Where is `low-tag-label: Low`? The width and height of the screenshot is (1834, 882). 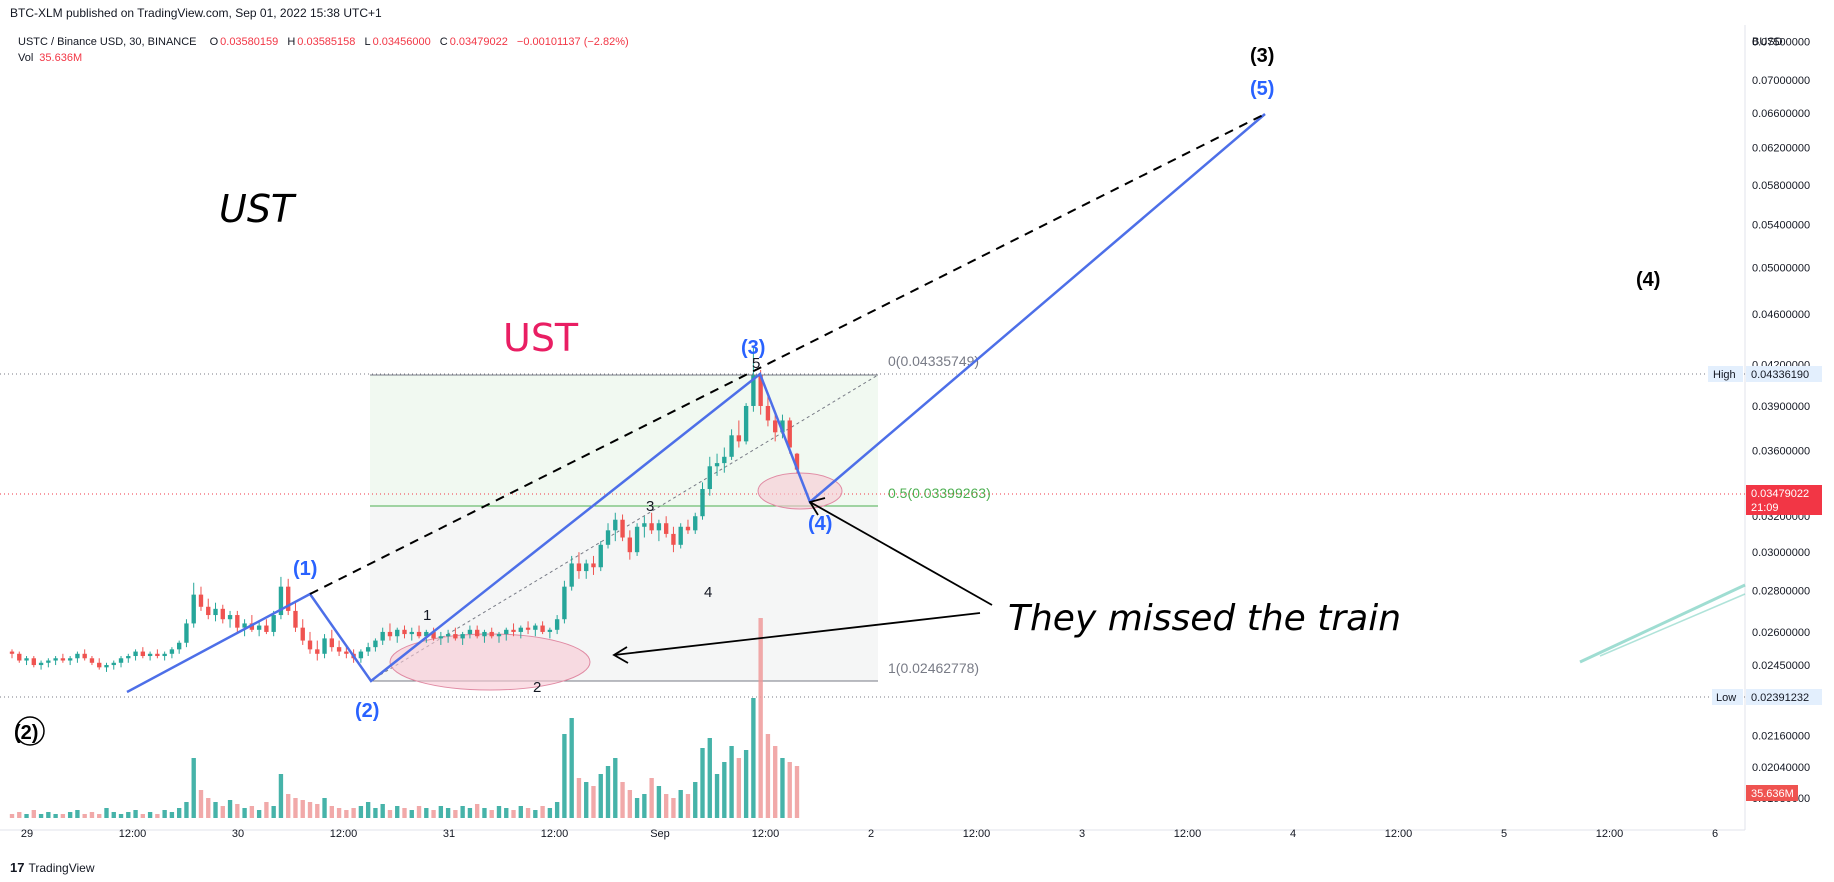
low-tag-label: Low is located at coordinates (1726, 698).